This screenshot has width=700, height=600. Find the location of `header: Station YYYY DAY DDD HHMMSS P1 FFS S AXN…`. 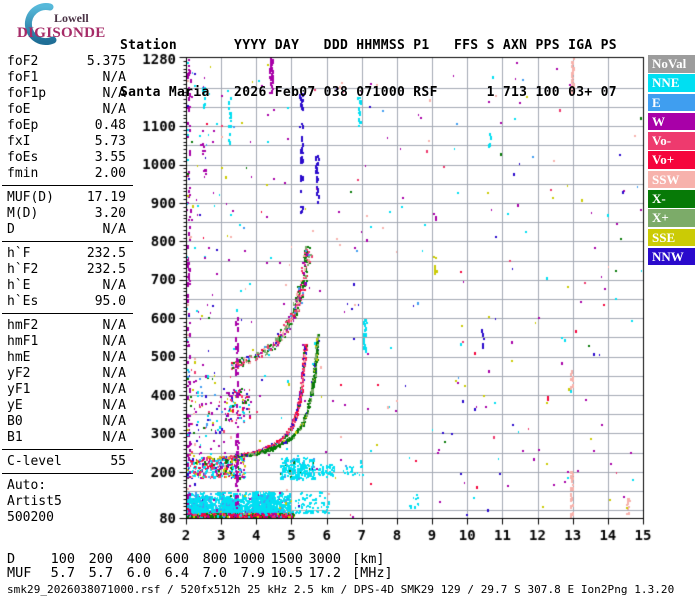

header: Station YYYY DAY DDD HHMMSS P1 FFS S AXN… is located at coordinates (368, 69).